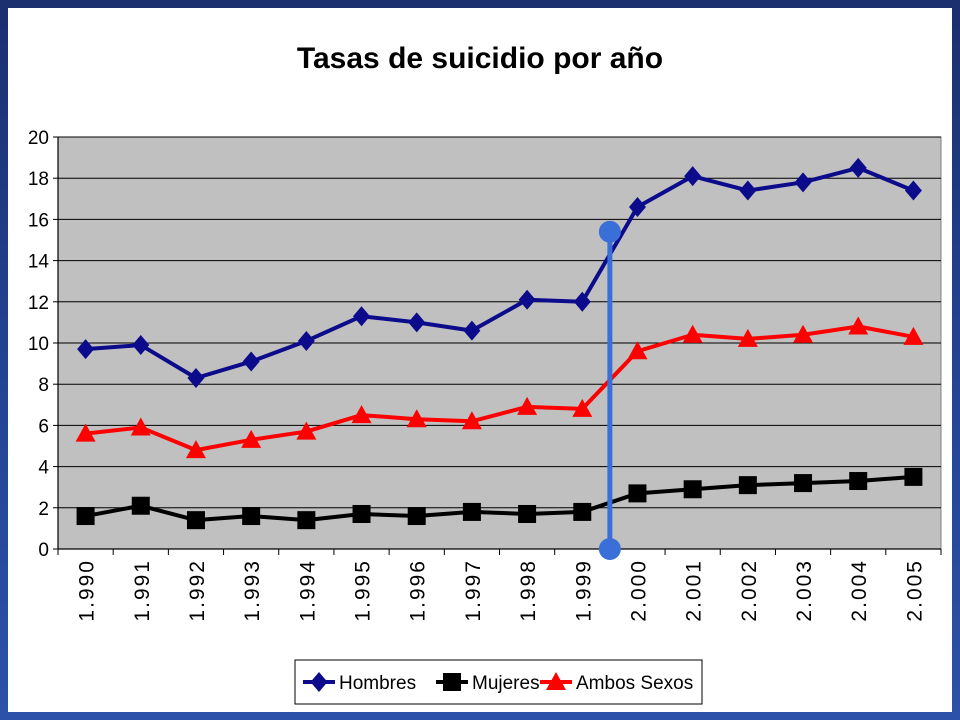 The image size is (960, 720). What do you see at coordinates (377, 683) in the screenshot?
I see `legend-label-hombres: Hombres` at bounding box center [377, 683].